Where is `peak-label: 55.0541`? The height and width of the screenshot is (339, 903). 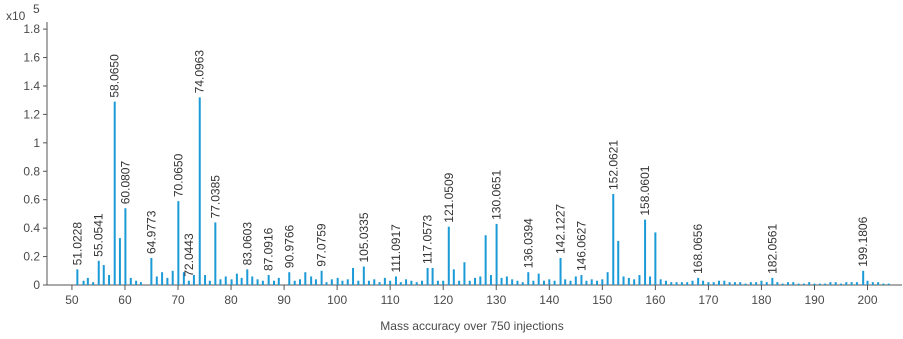
peak-label: 55.0541 is located at coordinates (99, 235).